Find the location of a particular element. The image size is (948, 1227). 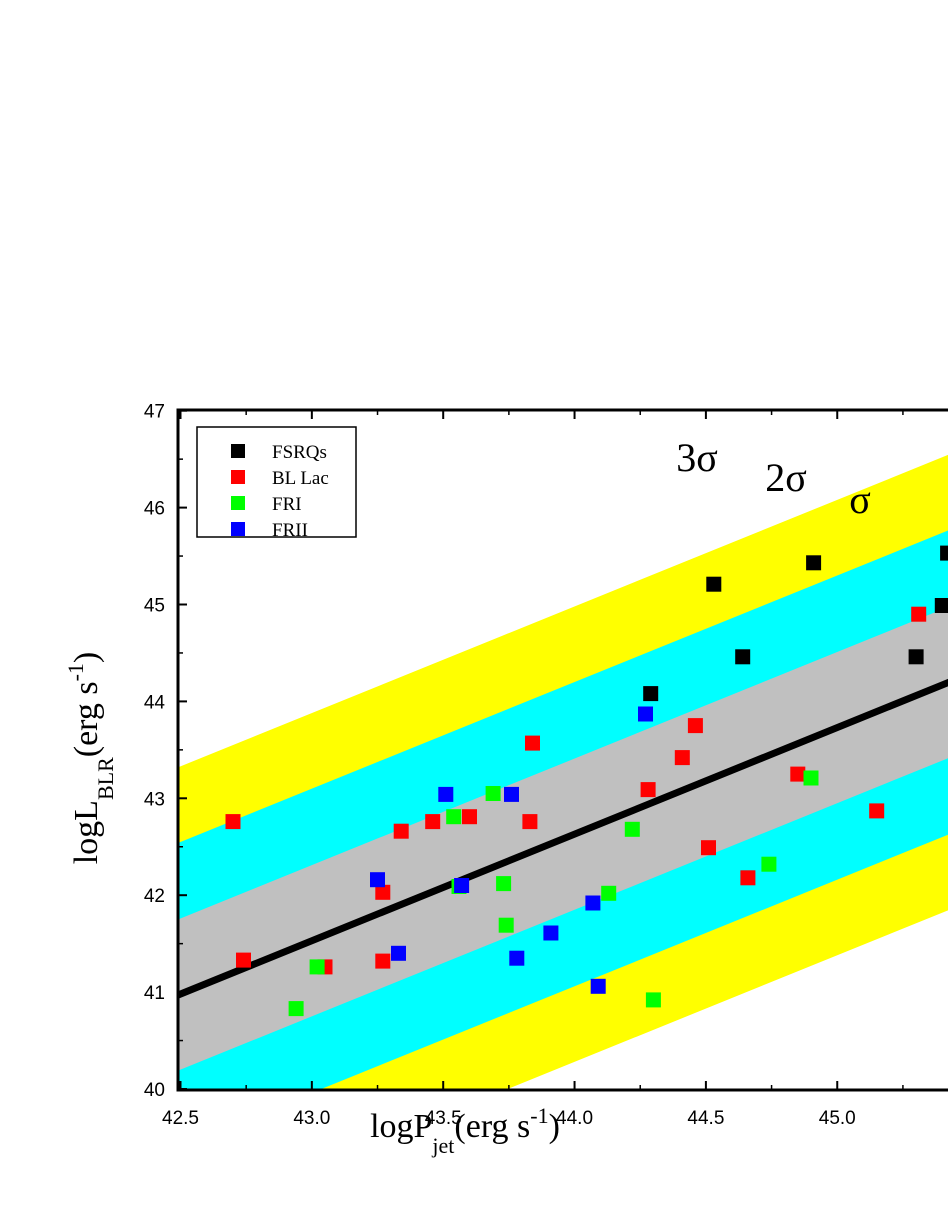

y-tick-label: 45 is located at coordinates (154, 606).